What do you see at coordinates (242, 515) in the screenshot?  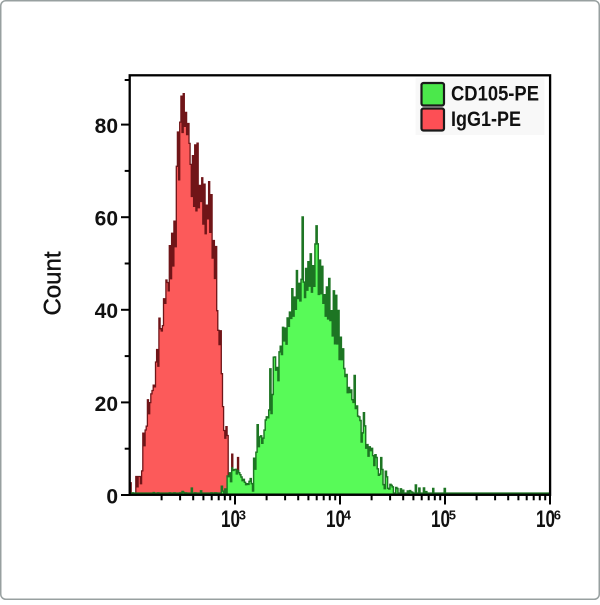 I see `svg-text: 3` at bounding box center [242, 515].